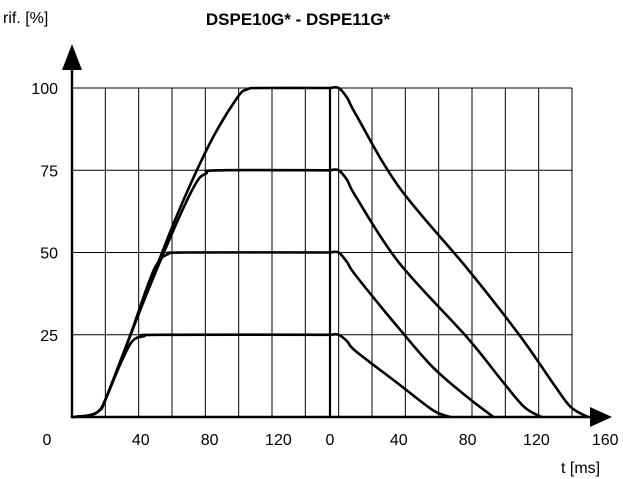 This screenshot has width=623, height=479. Describe the element at coordinates (25, 18) in the screenshot. I see `y-axis-label: rif. [%]` at that location.